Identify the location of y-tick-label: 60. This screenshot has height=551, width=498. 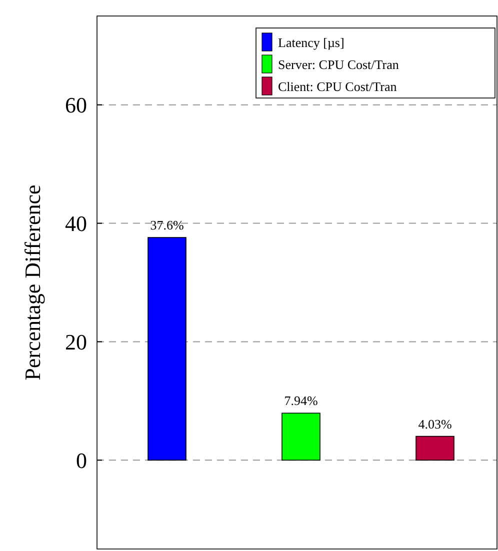
(76, 105).